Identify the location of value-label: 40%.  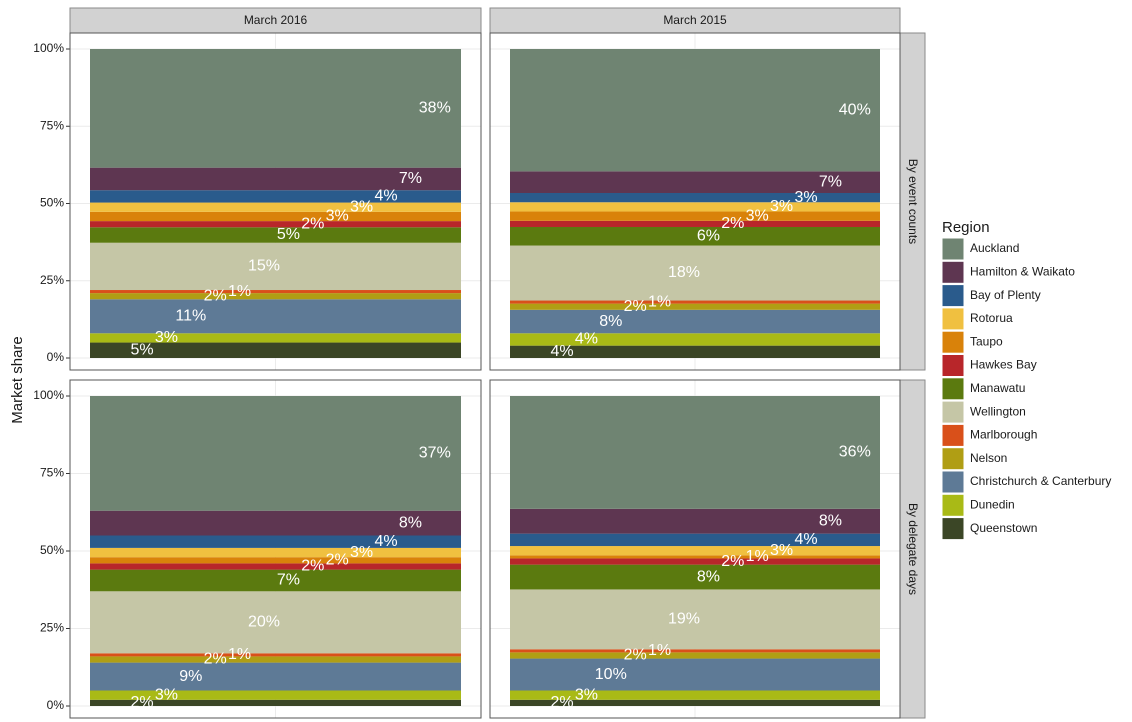
(855, 109).